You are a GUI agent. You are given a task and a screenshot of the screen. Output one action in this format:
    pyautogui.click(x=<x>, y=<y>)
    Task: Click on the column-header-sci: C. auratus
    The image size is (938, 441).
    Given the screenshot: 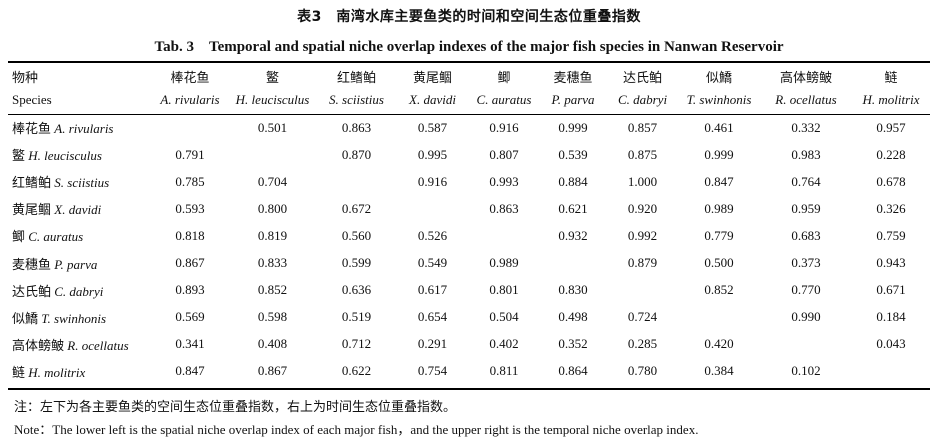 What is the action you would take?
    pyautogui.click(x=504, y=99)
    